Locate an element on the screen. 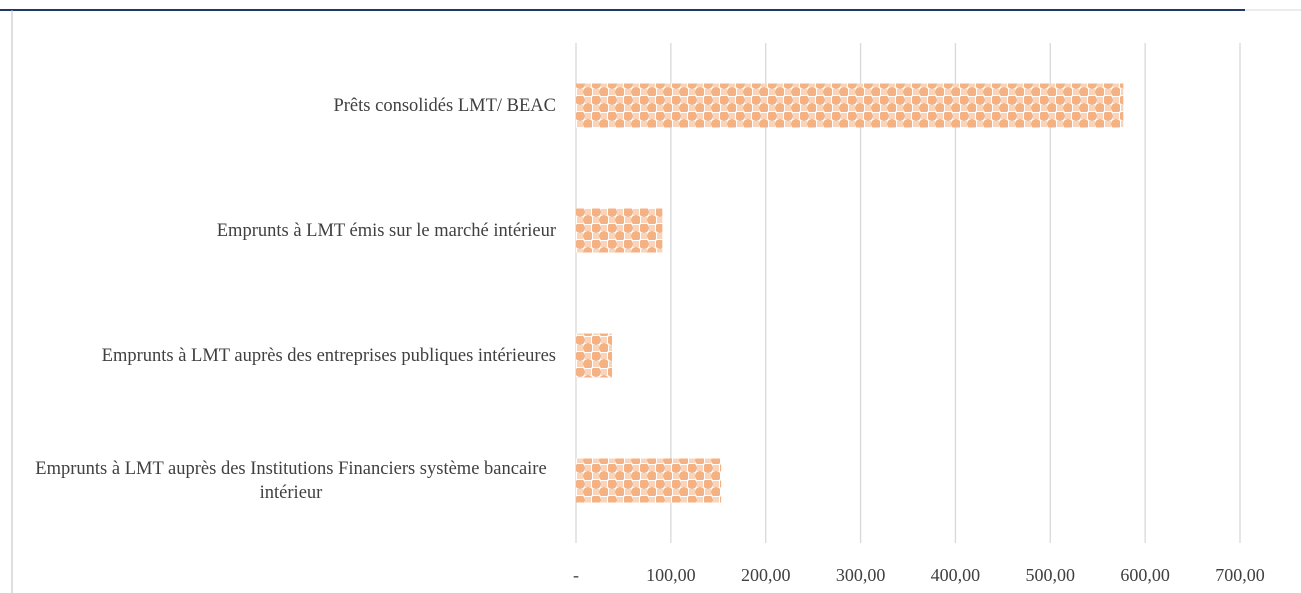 This screenshot has height=593, width=1301. y-tick-label: Prêts consolidés LMT/ BEAC is located at coordinates (444, 105).